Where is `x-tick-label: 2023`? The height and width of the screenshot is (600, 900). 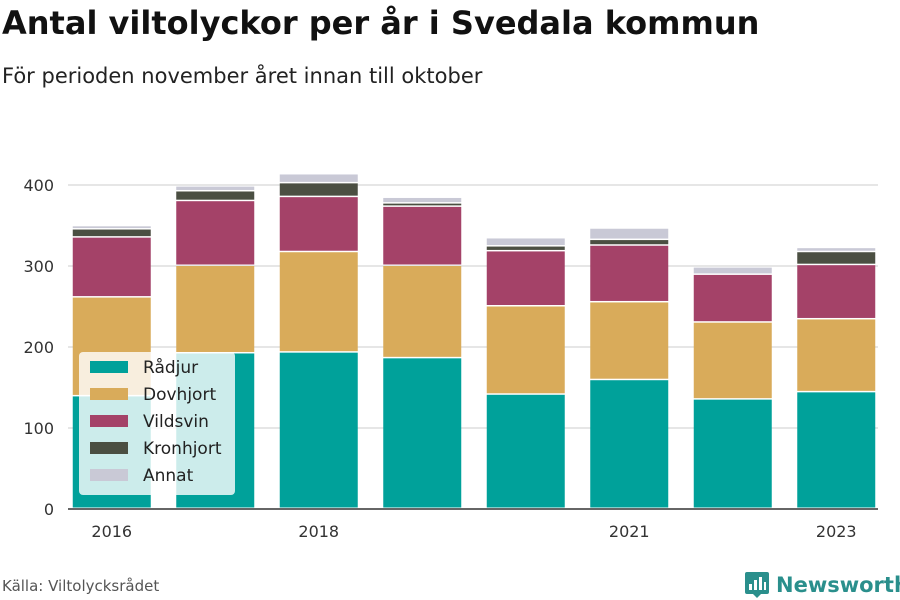 x-tick-label: 2023 is located at coordinates (836, 531).